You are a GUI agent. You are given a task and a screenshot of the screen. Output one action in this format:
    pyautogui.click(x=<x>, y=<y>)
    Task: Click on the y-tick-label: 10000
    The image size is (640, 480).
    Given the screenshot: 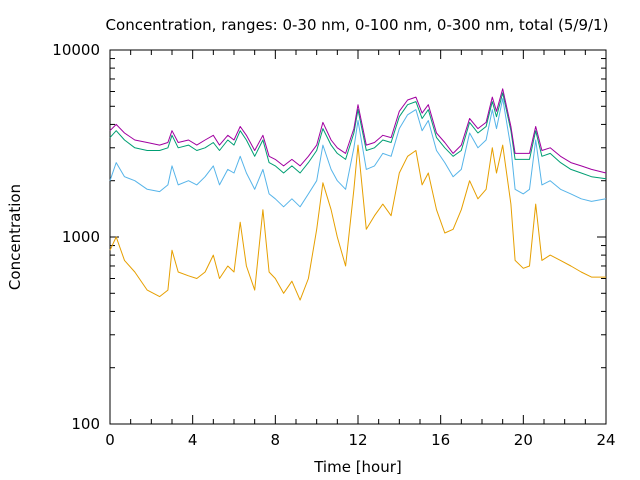 What is the action you would take?
    pyautogui.click(x=76, y=50)
    